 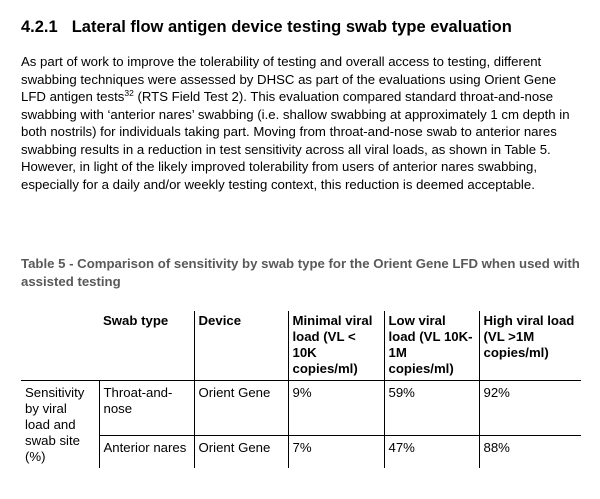 What do you see at coordinates (431, 451) in the screenshot?
I see `cell-low: 47%` at bounding box center [431, 451].